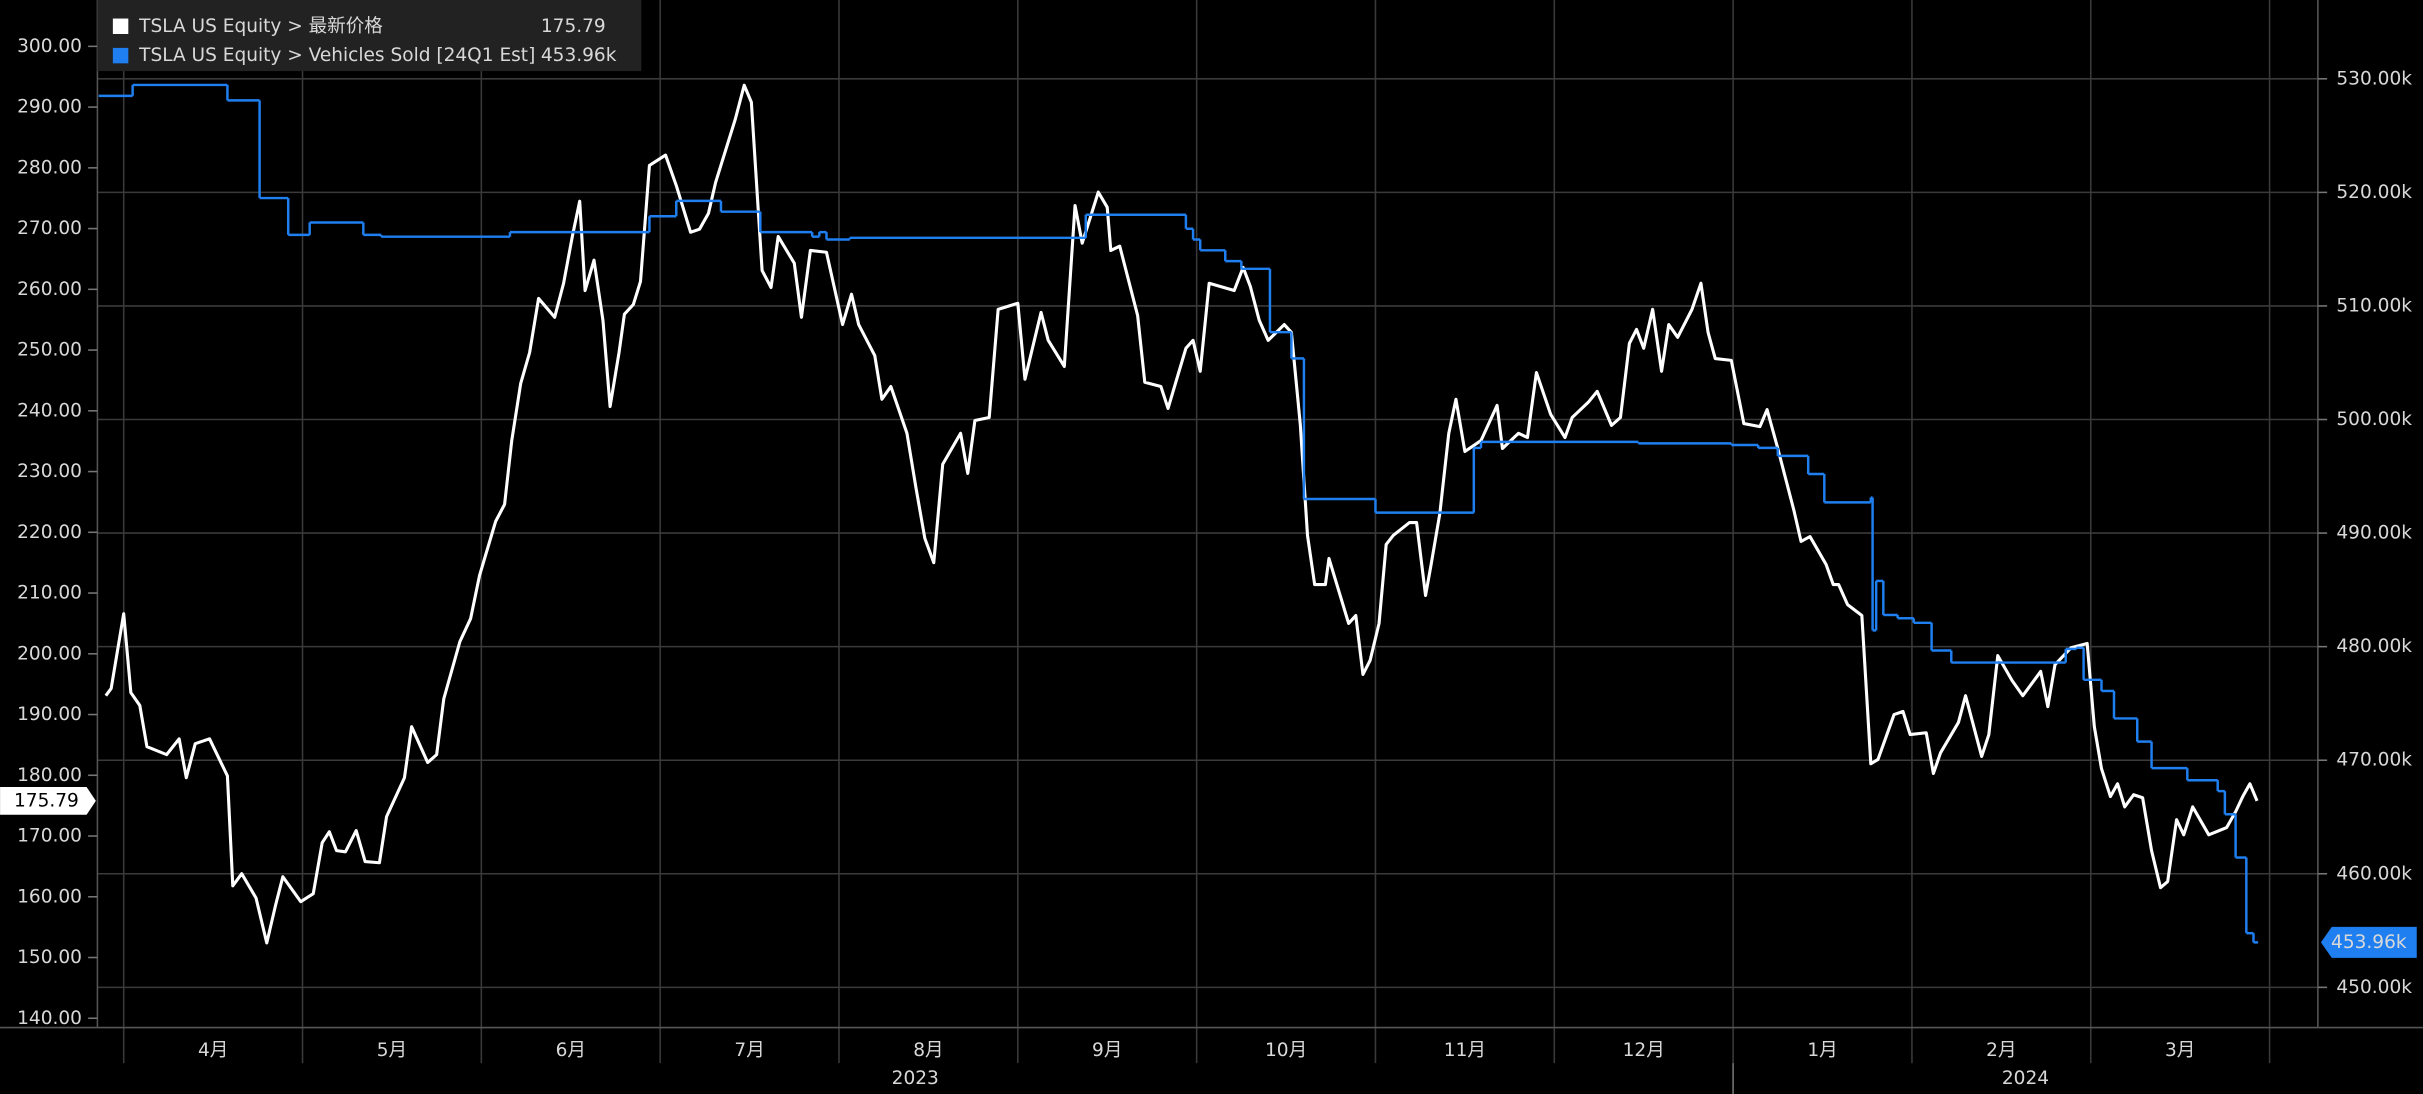 The height and width of the screenshot is (1094, 2423). What do you see at coordinates (571, 1050) in the screenshot?
I see `x-tick-label: 6月` at bounding box center [571, 1050].